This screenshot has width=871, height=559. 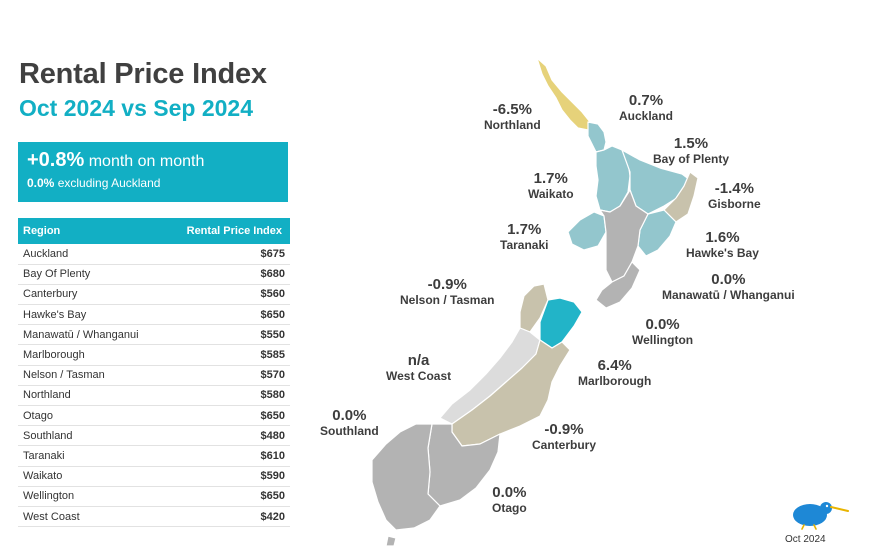 What do you see at coordinates (618, 285) in the screenshot?
I see `region-wellington` at bounding box center [618, 285].